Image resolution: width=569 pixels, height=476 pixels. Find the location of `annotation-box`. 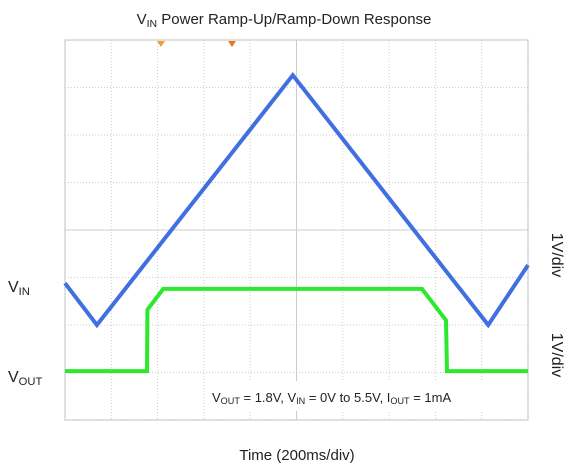

annotation-box is located at coordinates (365, 396).